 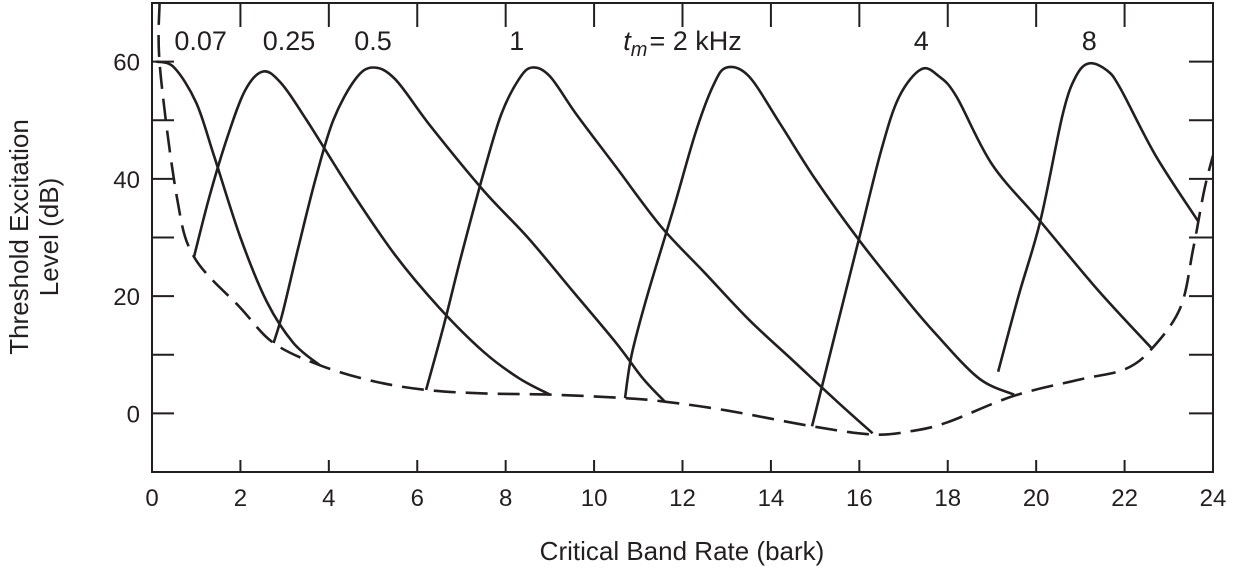 I want to click on annotations-layer: 0.07 0.25 0.5 1 tm= 2 kHz 4 8, so click(x=635, y=43).